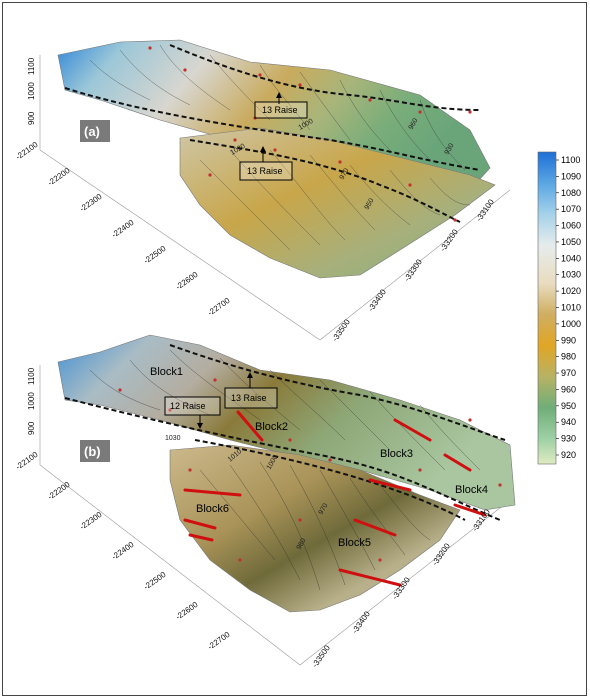 The image size is (590, 699). I want to click on block-label-3: Block3, so click(396, 454).